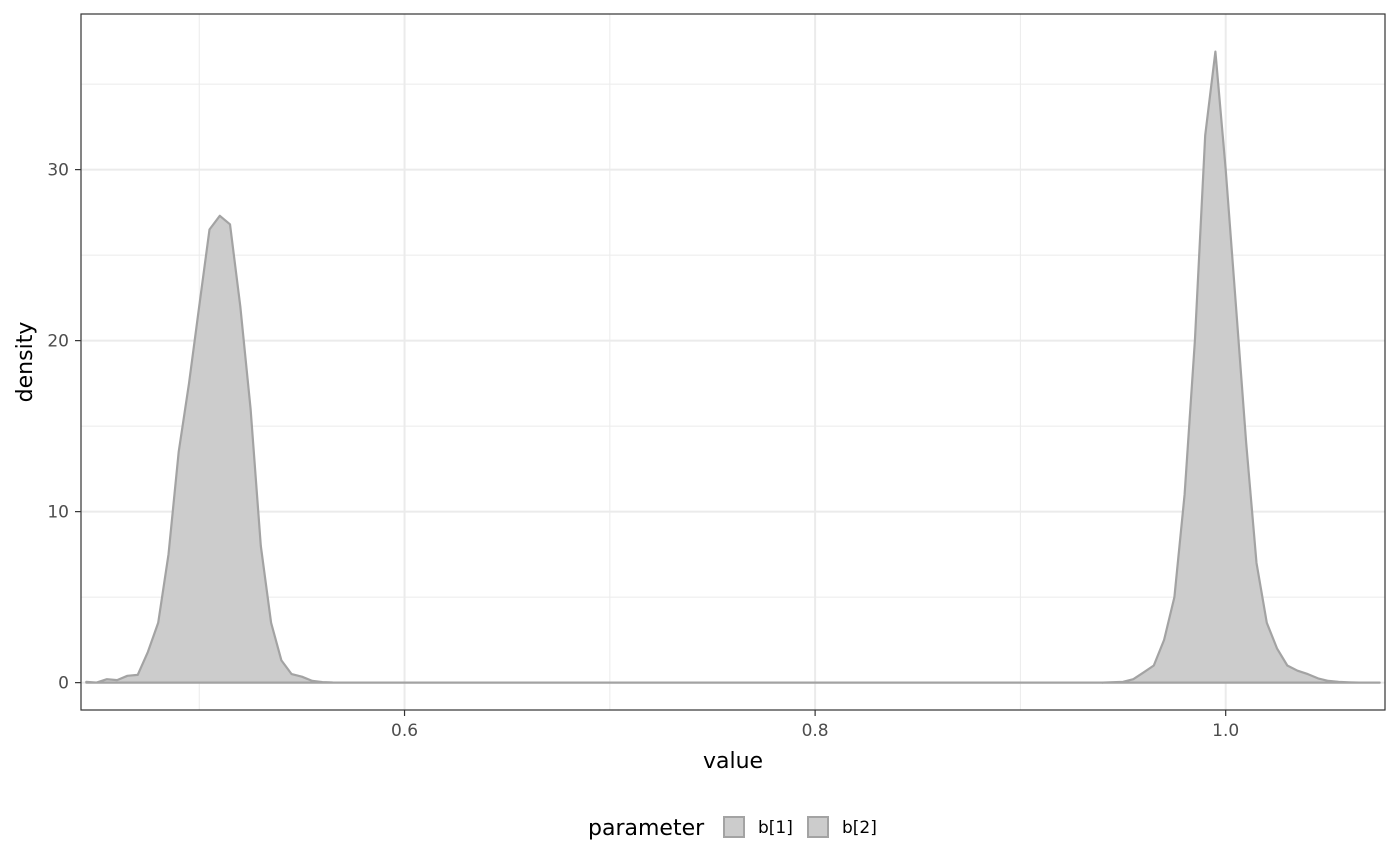 Image resolution: width=1400 pixels, height=866 pixels. What do you see at coordinates (1241, 367) in the screenshot?
I see `density-area-b2` at bounding box center [1241, 367].